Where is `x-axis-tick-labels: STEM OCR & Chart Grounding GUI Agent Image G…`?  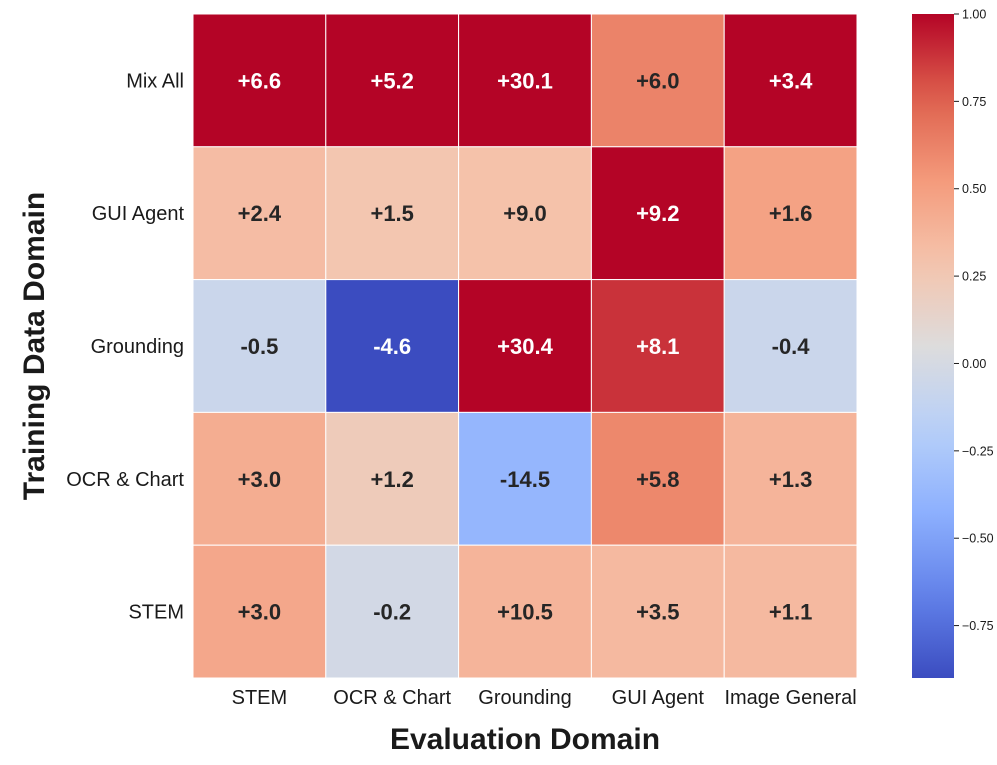
x-axis-tick-labels: STEM OCR & Chart Grounding GUI Agent Image G… is located at coordinates (544, 698).